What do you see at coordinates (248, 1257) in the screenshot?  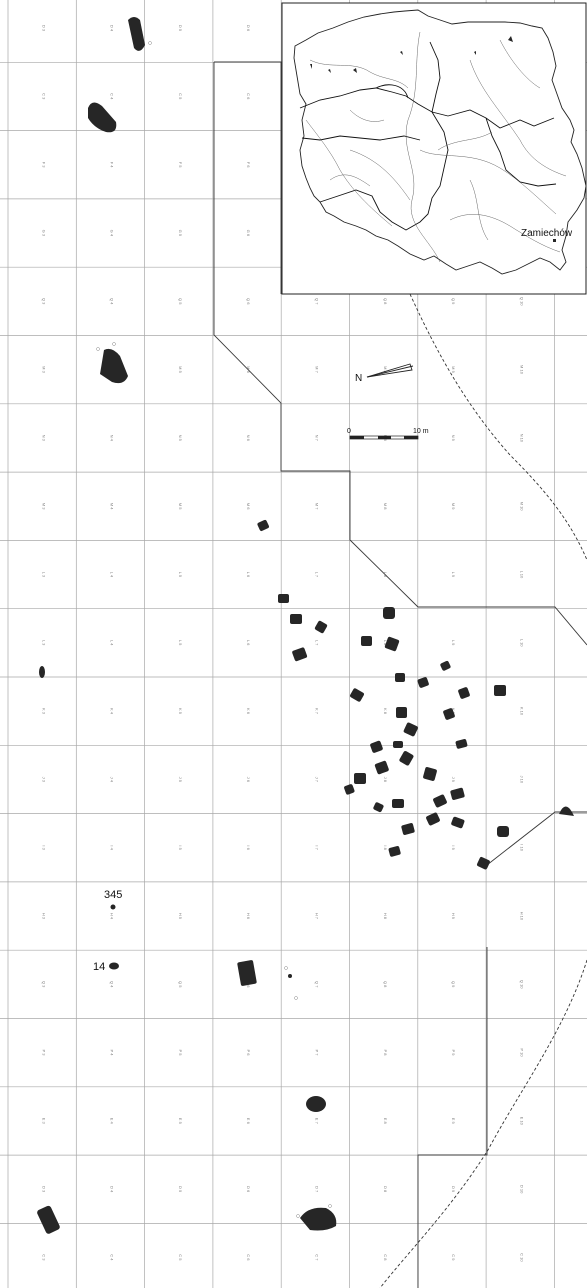 I see `grid-square-label: C 6` at bounding box center [248, 1257].